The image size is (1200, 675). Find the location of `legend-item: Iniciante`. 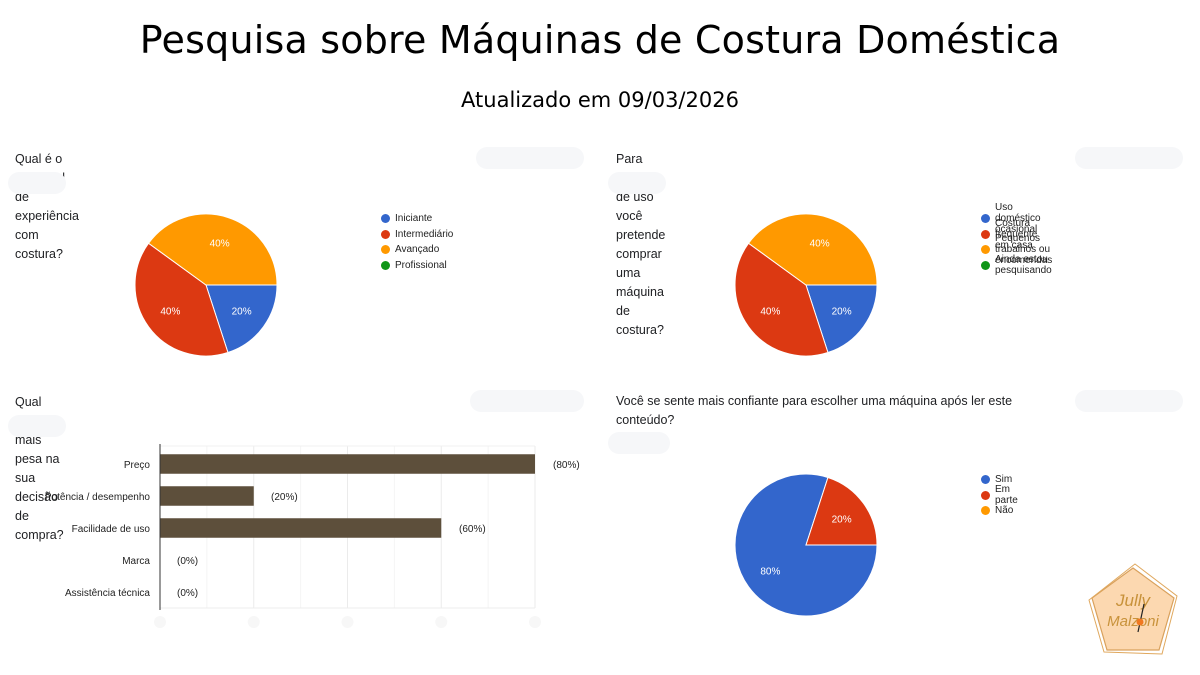

legend-item: Iniciante is located at coordinates (417, 219).